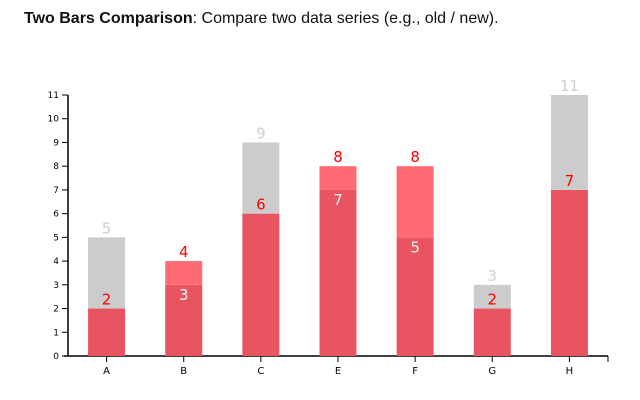  What do you see at coordinates (58, 226) in the screenshot?
I see `y-axis: 0 1 2 3 4 5 6 7 8 9 10 11` at bounding box center [58, 226].